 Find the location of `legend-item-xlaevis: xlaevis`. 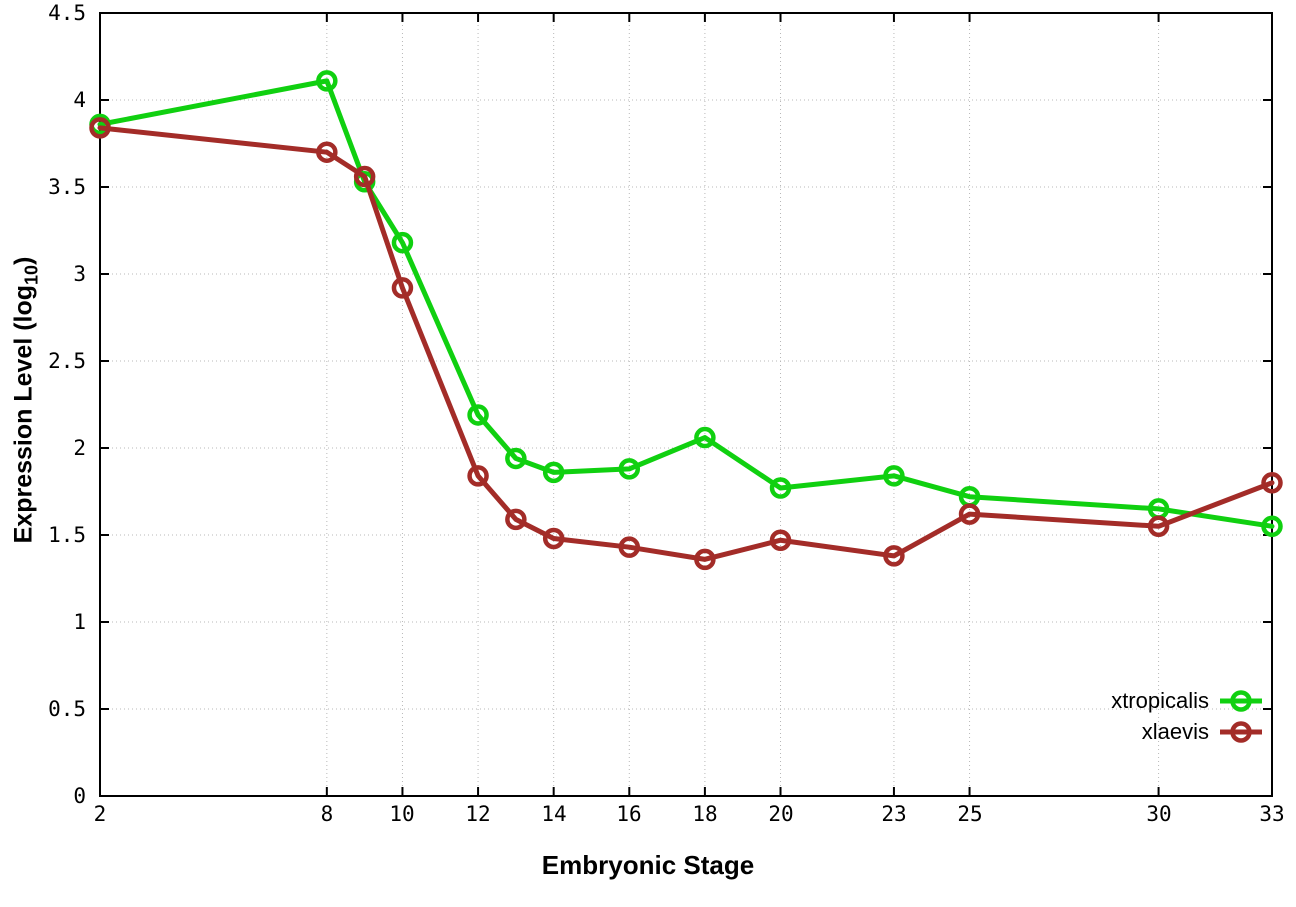

legend-item-xlaevis: xlaevis is located at coordinates (1203, 732).